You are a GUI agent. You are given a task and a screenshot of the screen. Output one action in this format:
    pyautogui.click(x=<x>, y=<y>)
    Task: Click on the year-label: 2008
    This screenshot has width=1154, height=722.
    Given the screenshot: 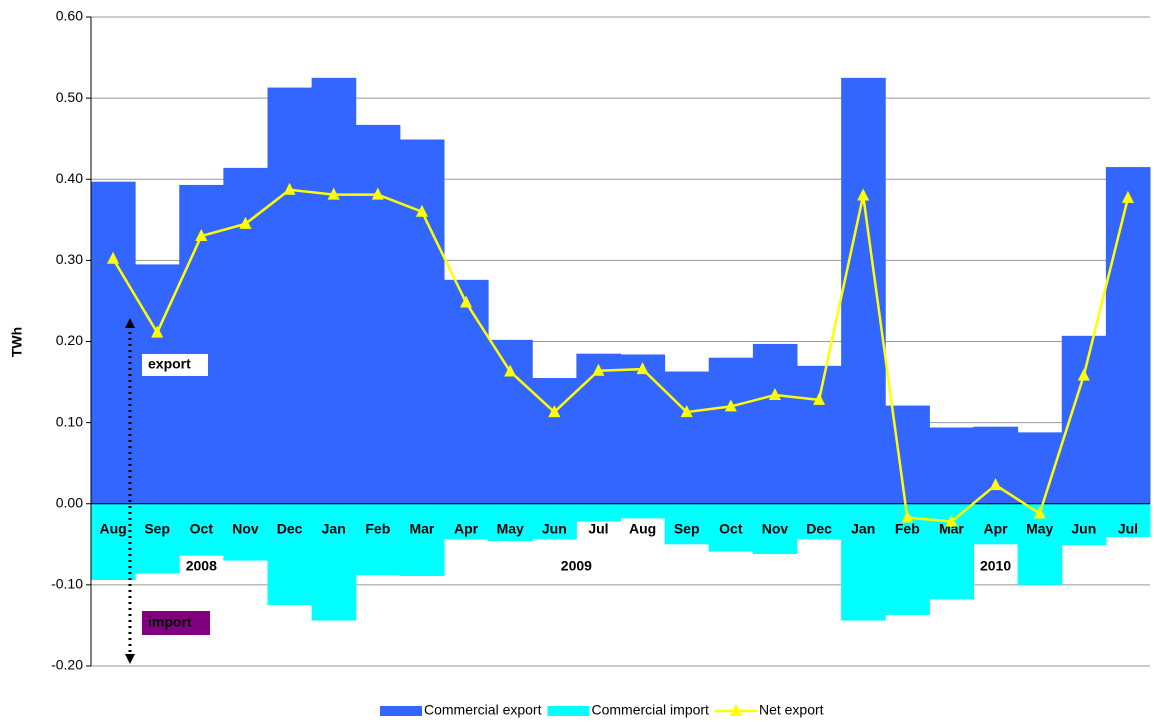 What is the action you would take?
    pyautogui.click(x=201, y=566)
    